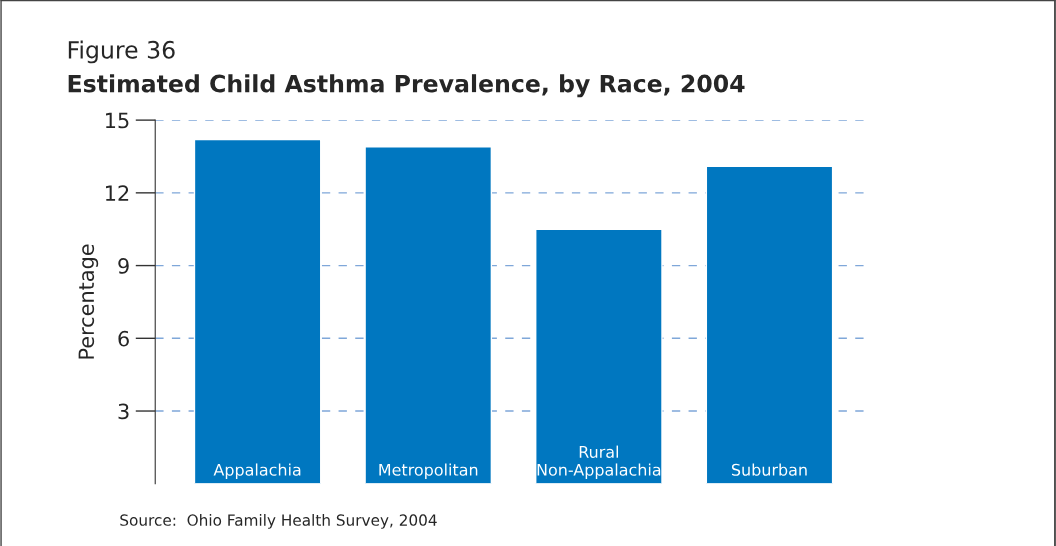 The image size is (1056, 546). I want to click on y-tick-label: 12, so click(117, 193).